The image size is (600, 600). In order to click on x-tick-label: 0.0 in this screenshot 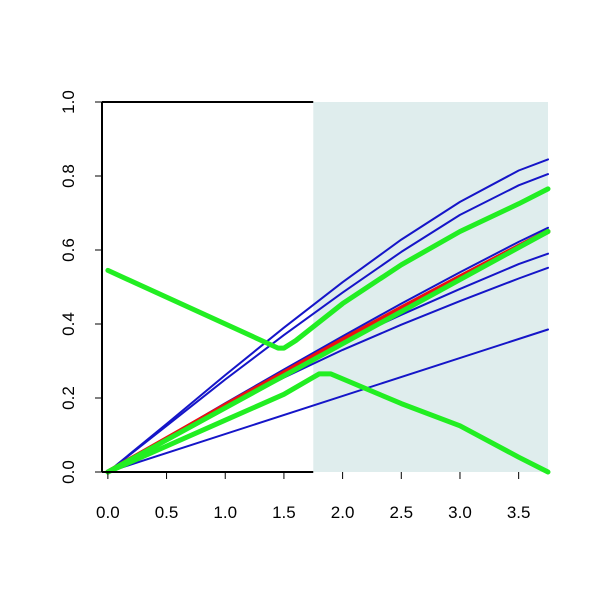, I will do `click(108, 512)`.